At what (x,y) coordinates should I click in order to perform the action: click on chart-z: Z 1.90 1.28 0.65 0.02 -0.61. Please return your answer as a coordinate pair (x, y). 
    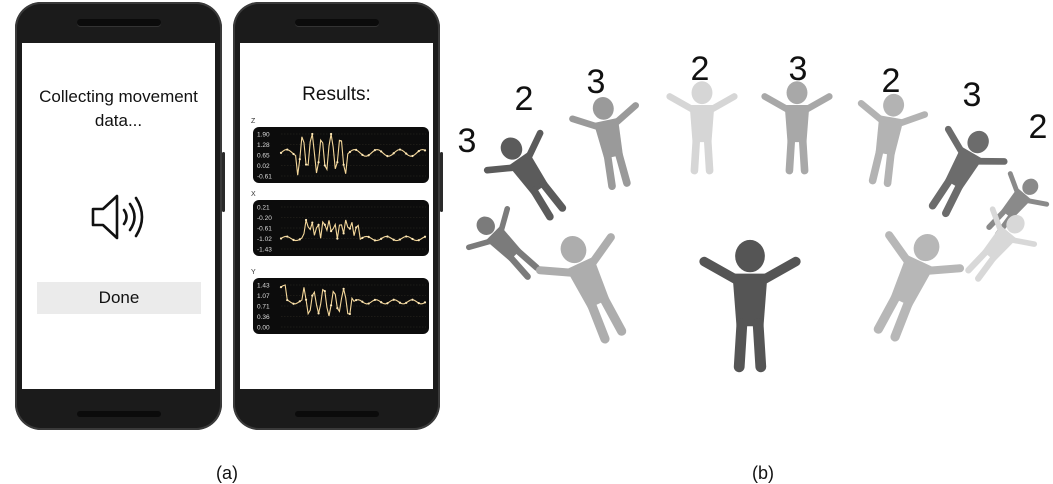
    Looking at the image, I should click on (337, 150).